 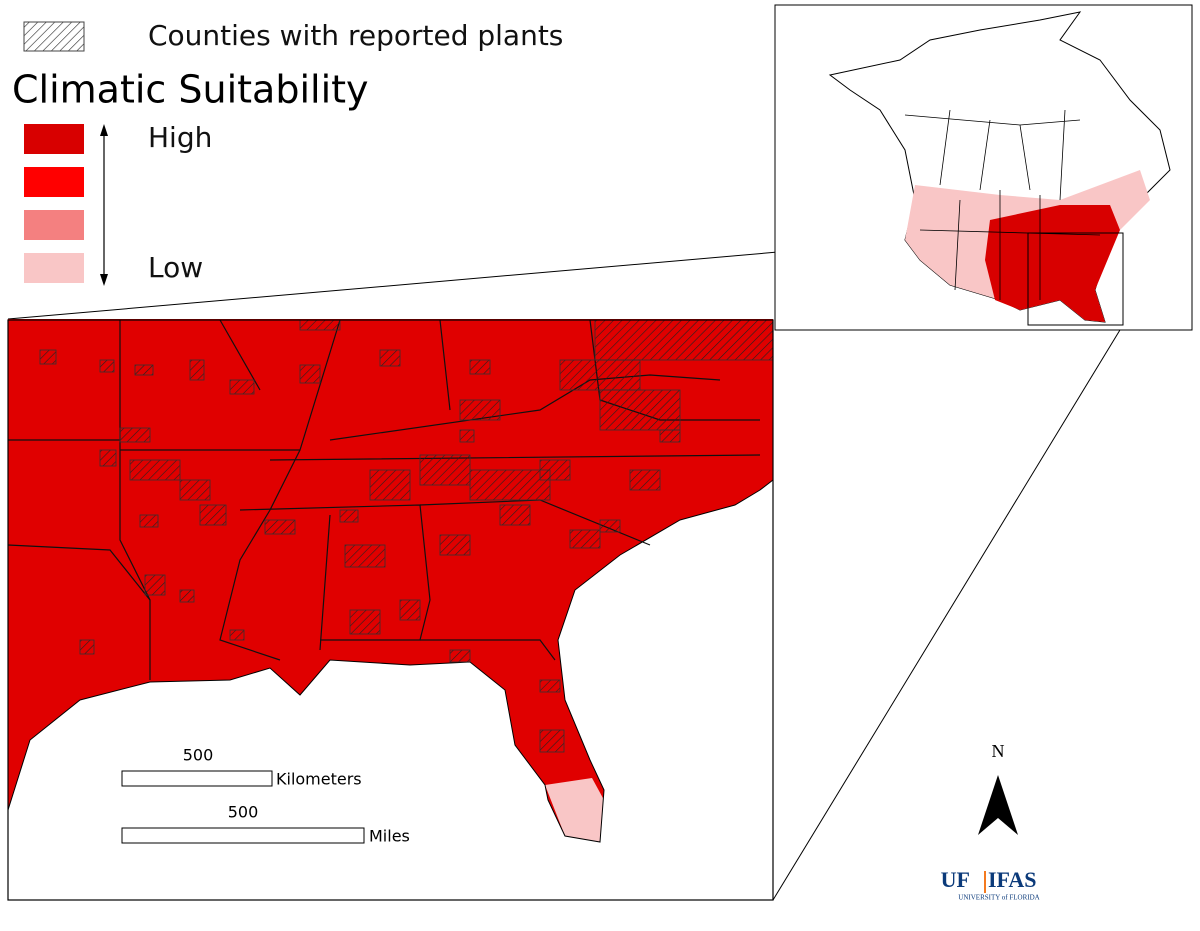 What do you see at coordinates (319, 779) in the screenshot?
I see `km-unit: Kilometers` at bounding box center [319, 779].